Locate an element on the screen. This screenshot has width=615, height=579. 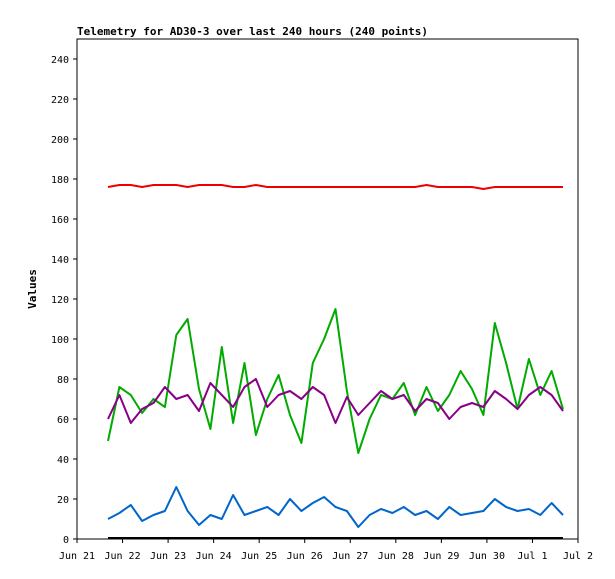
x-tick-label: Jun 26 is located at coordinates (305, 556).